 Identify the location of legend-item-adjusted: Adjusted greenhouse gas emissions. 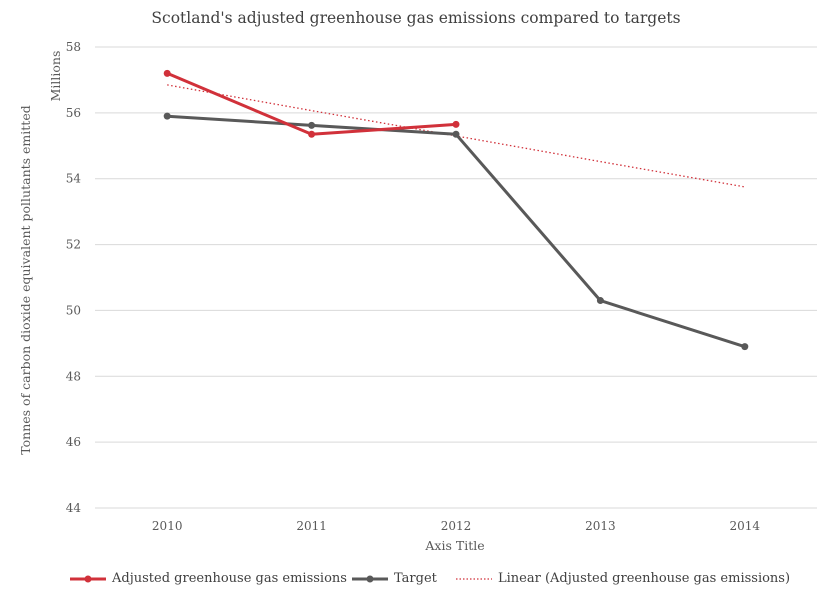
(208, 578).